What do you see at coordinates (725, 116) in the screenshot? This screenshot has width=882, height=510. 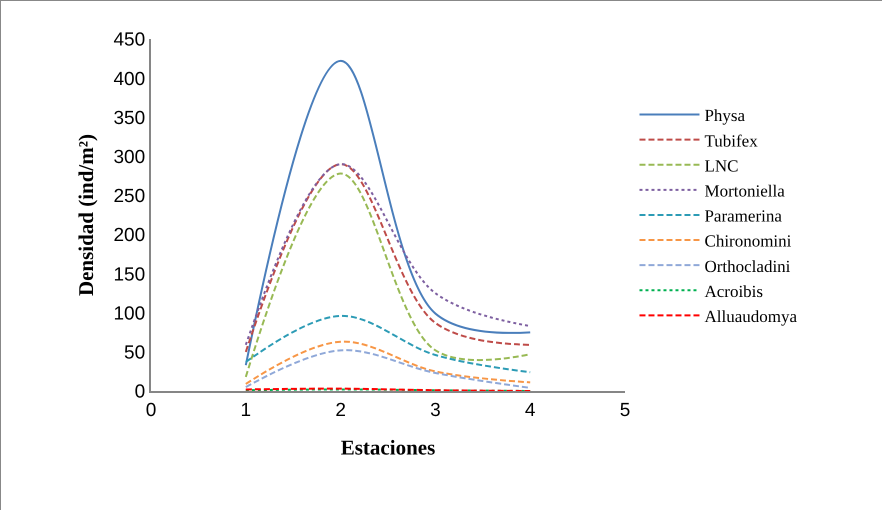 I see `legend-label: Physa` at bounding box center [725, 116].